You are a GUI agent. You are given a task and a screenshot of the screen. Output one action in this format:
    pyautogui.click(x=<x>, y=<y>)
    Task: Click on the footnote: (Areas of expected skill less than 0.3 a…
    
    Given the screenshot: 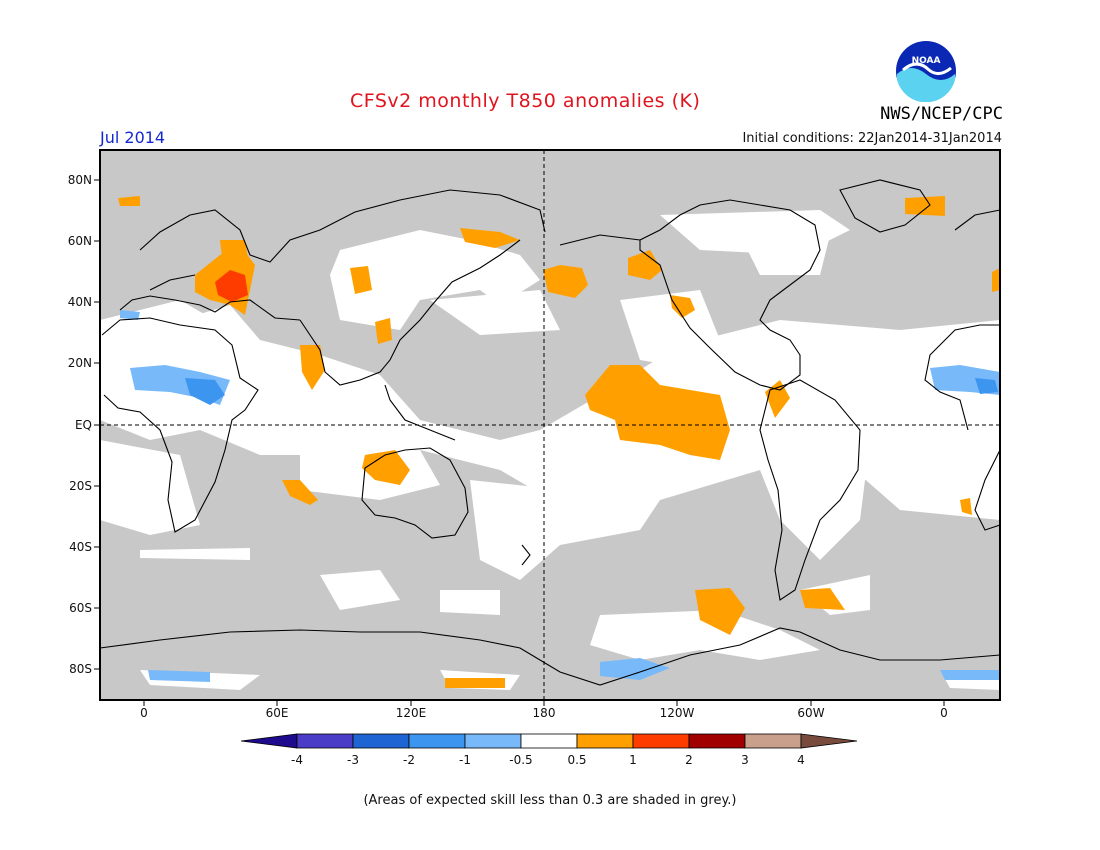 What is the action you would take?
    pyautogui.click(x=550, y=800)
    